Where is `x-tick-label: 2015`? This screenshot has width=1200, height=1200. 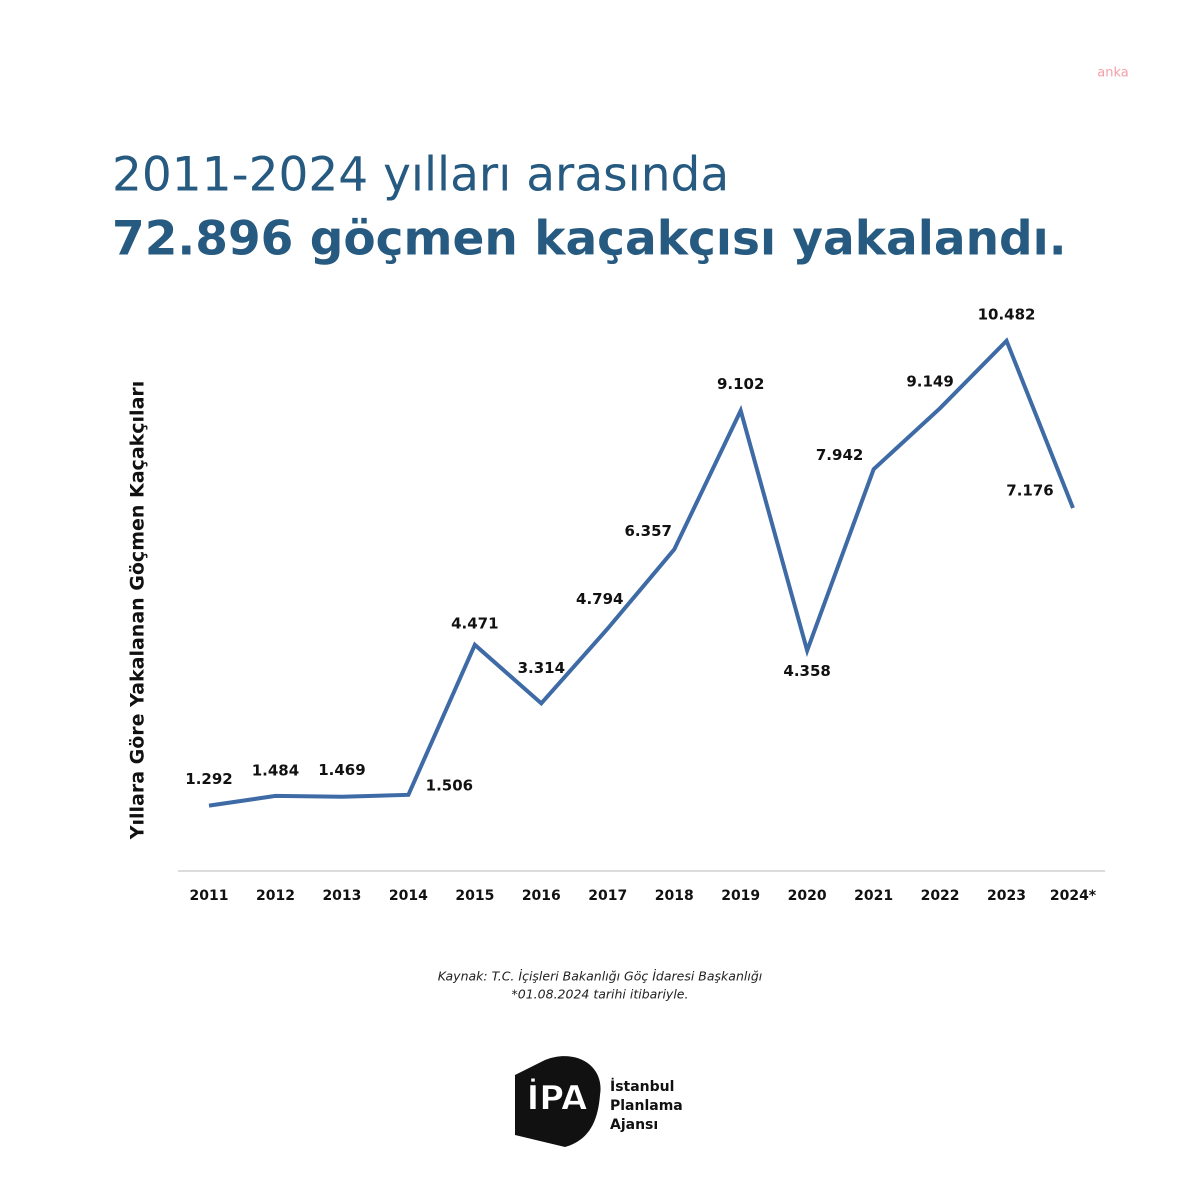
x-tick-label: 2015 is located at coordinates (474, 896).